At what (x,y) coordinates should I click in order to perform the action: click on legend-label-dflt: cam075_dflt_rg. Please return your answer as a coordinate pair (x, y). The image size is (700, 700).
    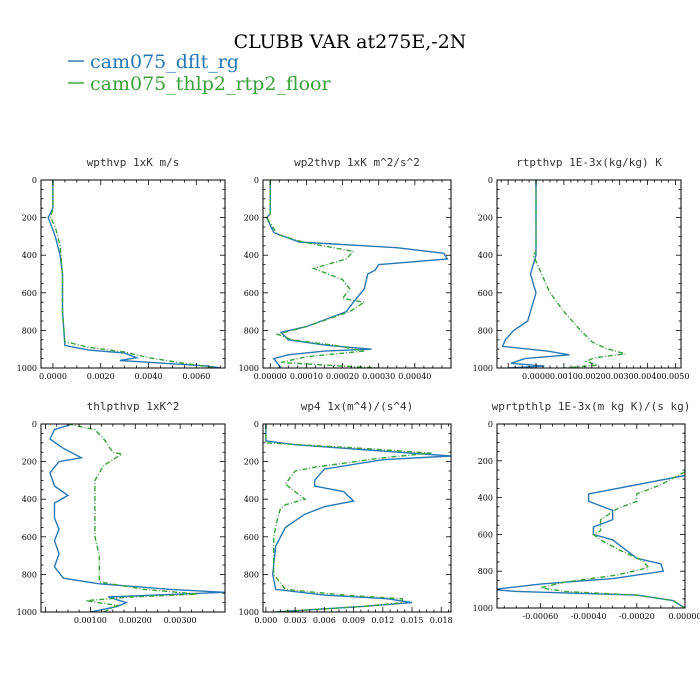
    Looking at the image, I should click on (164, 62).